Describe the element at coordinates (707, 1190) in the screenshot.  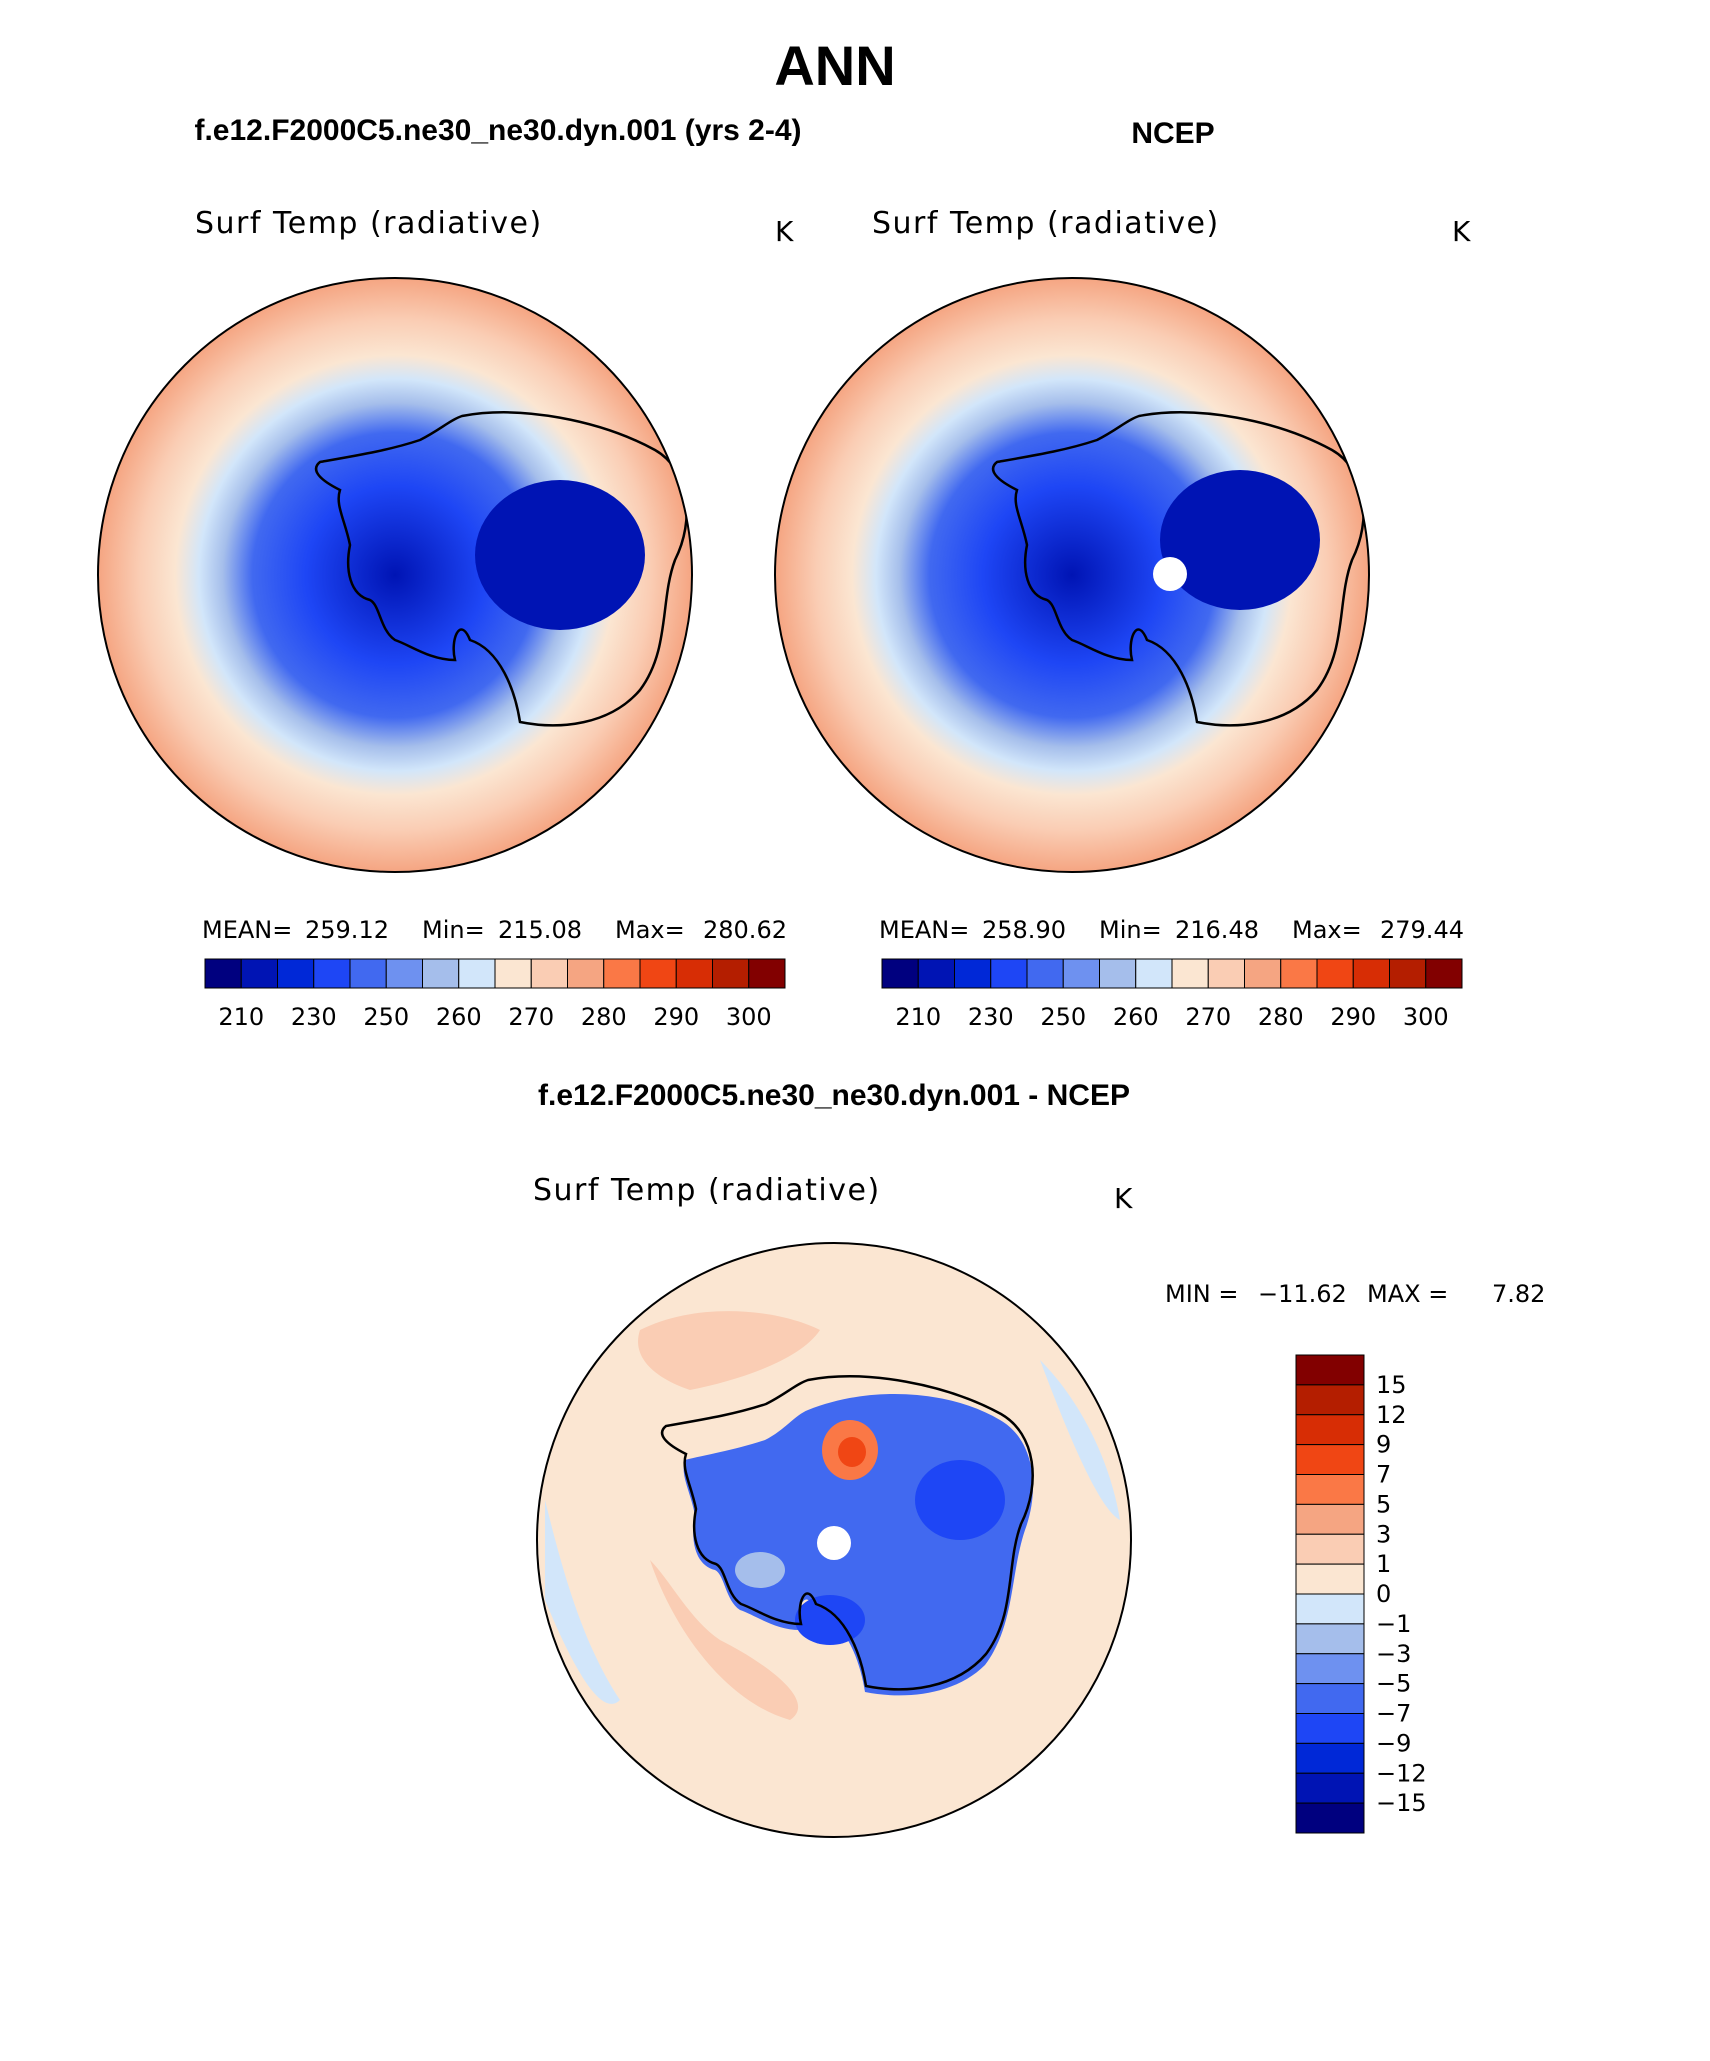
I see `panel-diff-subtitle: Surf Temp (radiative)` at that location.